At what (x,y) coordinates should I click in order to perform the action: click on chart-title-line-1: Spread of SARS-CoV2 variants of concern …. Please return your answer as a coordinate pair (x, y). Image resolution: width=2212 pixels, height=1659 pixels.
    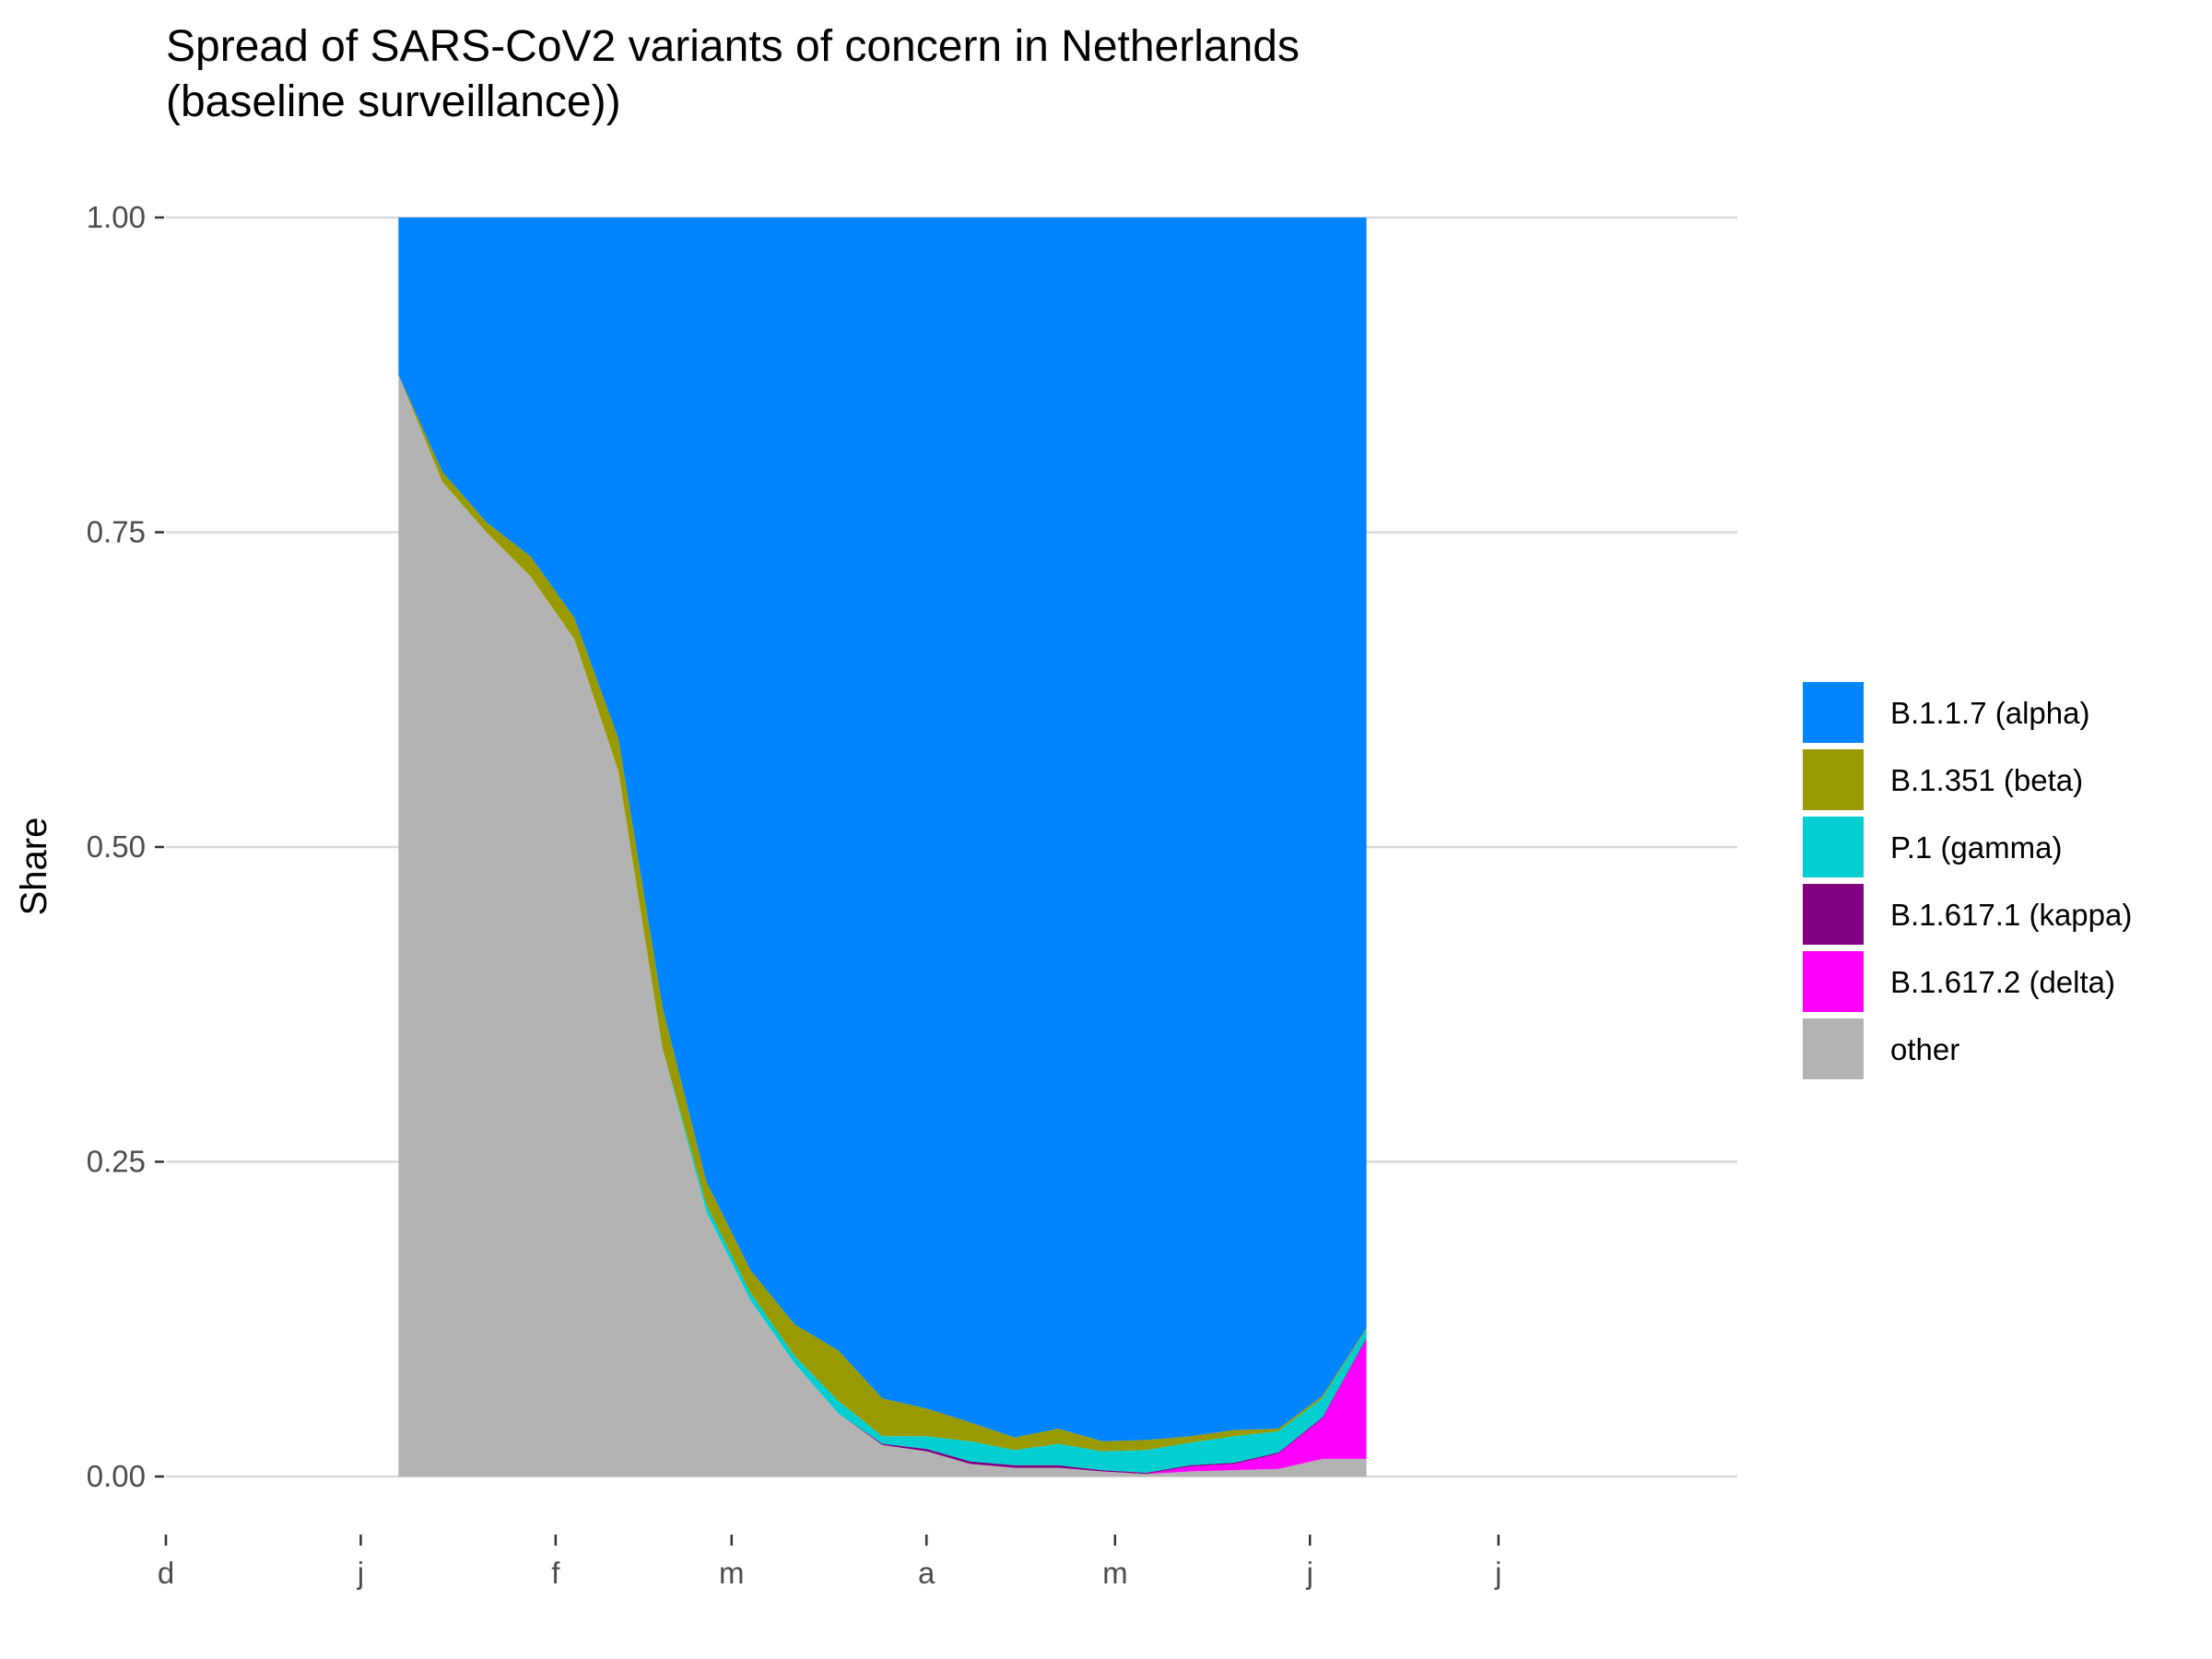
    Looking at the image, I should click on (733, 46).